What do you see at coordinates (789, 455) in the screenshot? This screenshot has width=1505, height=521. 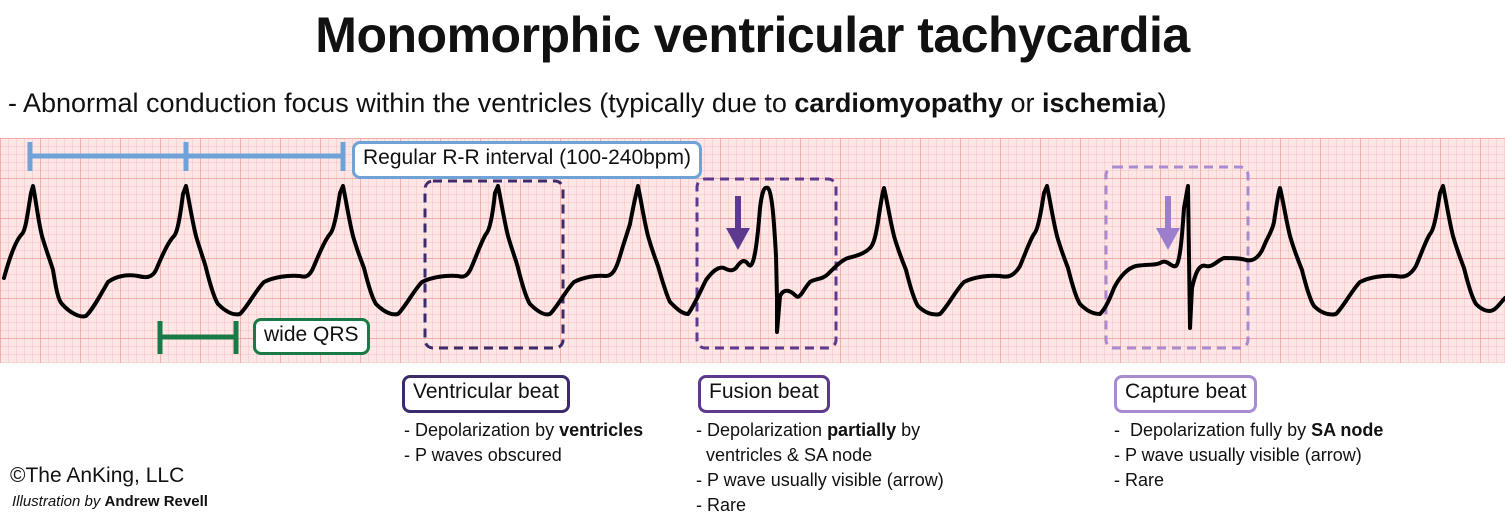 I see `fusion-beat-note-1-cont: ventricles & SA node` at bounding box center [789, 455].